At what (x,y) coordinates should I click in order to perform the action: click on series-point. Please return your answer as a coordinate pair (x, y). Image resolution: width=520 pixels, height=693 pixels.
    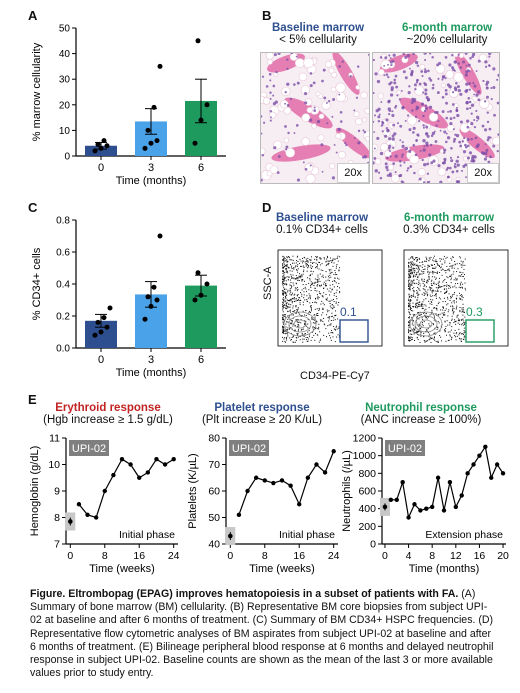
    Looking at the image, I should click on (308, 477).